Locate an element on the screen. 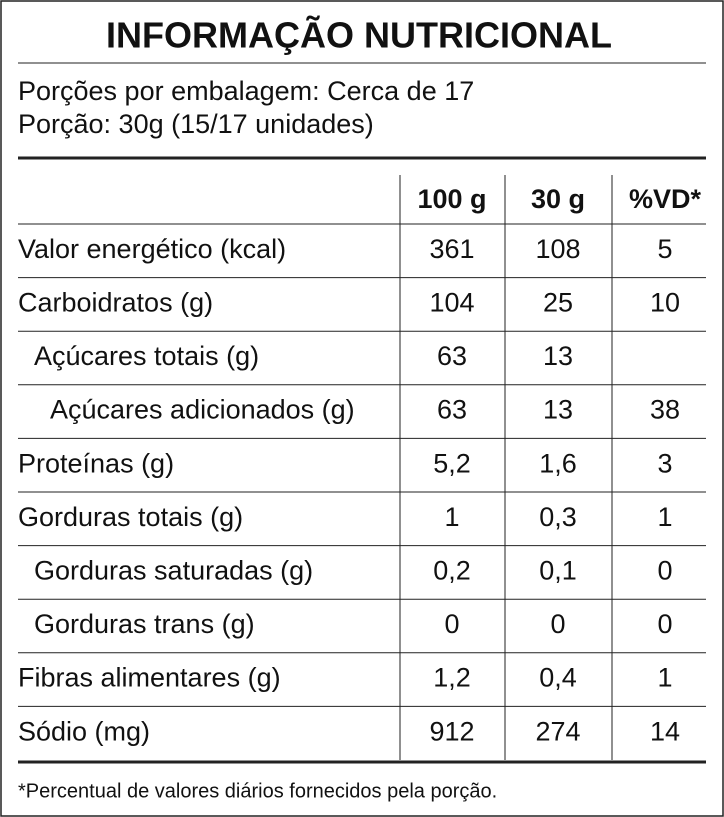 Image resolution: width=724 pixels, height=817 pixels. servings-per-pack: Porções por embalagem: Cerca de 17 is located at coordinates (246, 91).